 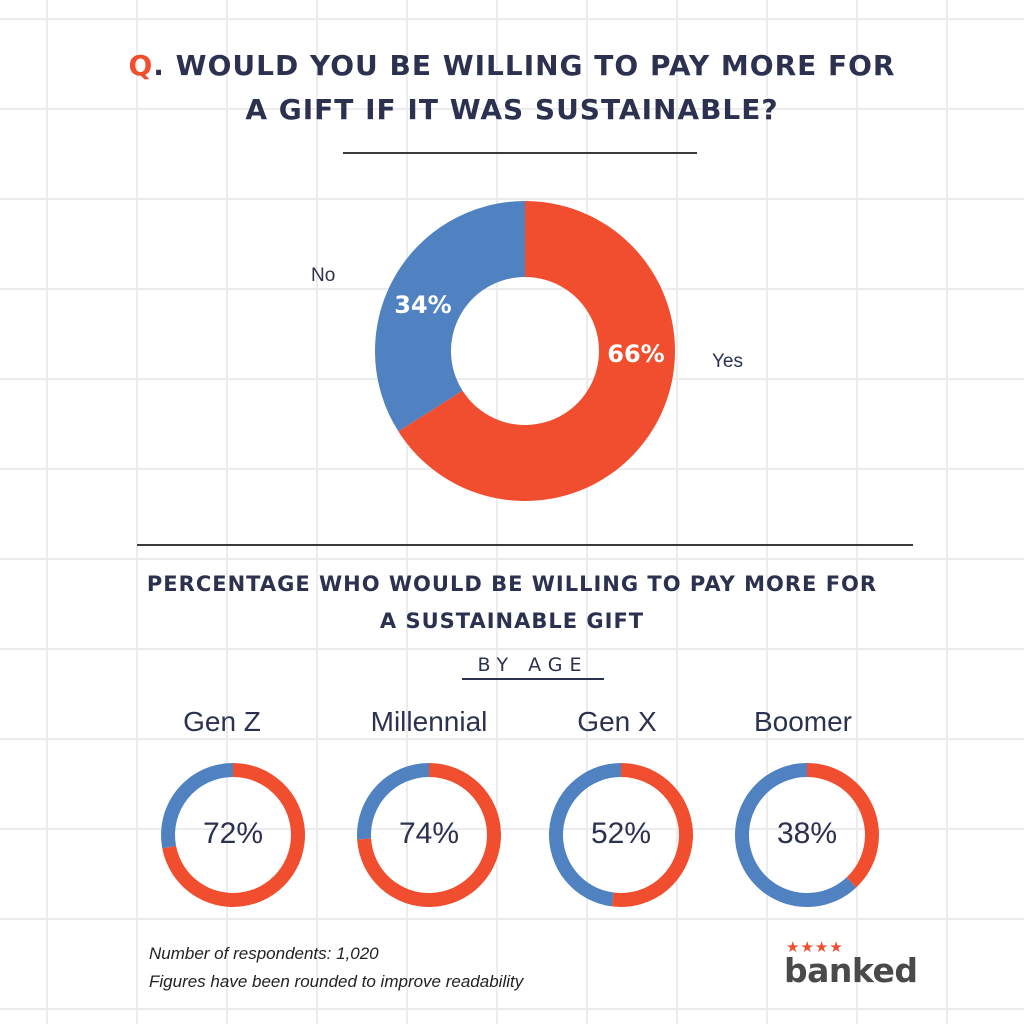 I want to click on data-label-no: 34%, so click(x=422, y=305).